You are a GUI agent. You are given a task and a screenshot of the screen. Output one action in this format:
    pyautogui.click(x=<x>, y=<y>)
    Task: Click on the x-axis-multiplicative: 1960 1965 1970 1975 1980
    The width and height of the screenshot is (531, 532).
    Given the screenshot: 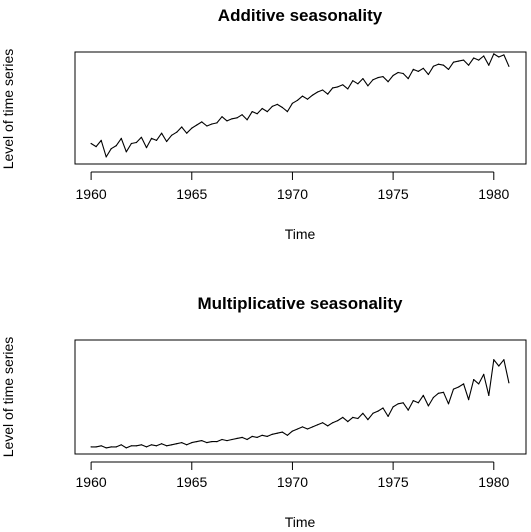 What is the action you would take?
    pyautogui.click(x=293, y=475)
    